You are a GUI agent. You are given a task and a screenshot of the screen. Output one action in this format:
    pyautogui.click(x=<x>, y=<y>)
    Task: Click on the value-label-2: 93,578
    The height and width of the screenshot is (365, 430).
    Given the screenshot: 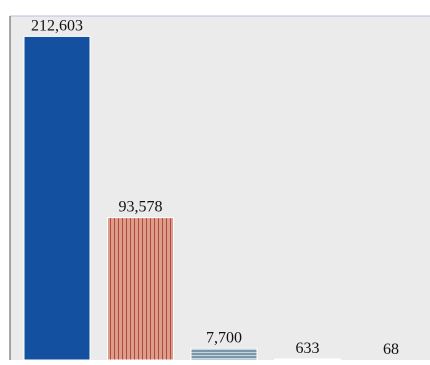 What is the action you would take?
    pyautogui.click(x=141, y=207)
    